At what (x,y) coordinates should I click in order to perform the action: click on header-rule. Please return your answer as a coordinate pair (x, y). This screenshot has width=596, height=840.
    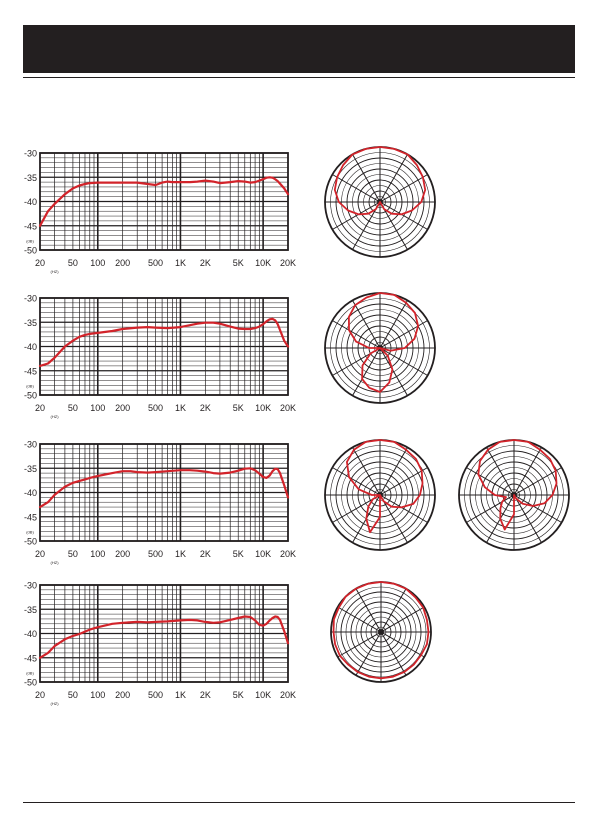
    Looking at the image, I should click on (299, 77).